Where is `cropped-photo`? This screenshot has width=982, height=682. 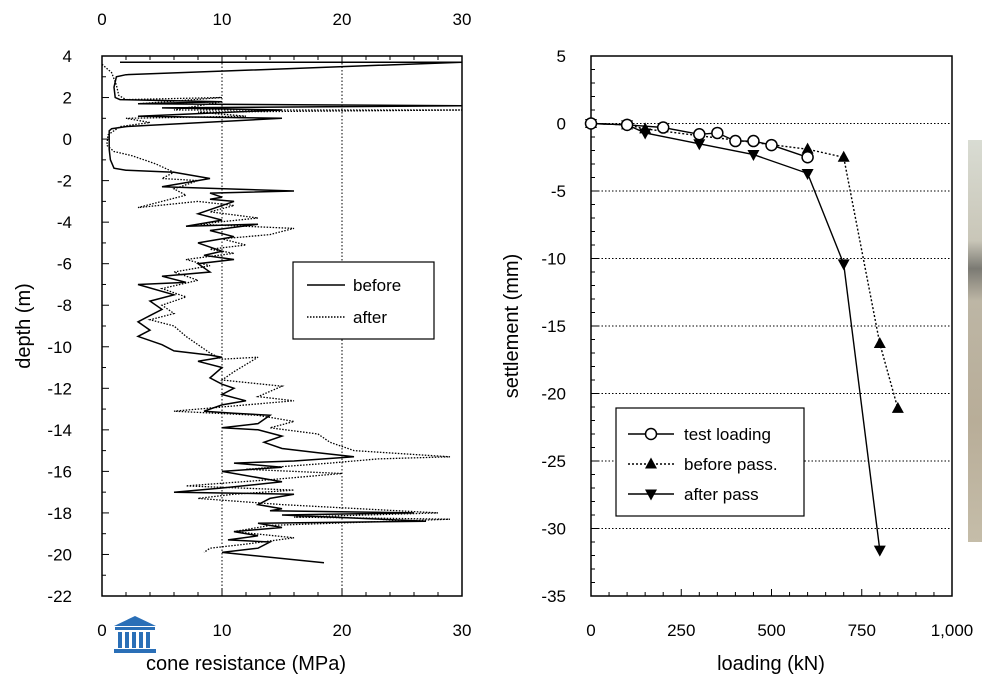
cropped-photo is located at coordinates (975, 341).